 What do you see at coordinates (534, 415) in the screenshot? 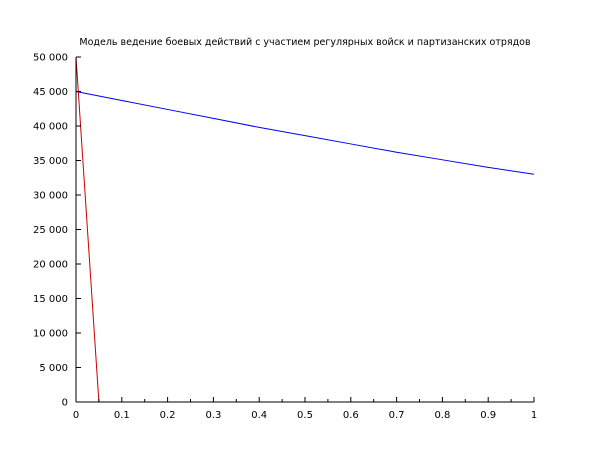
I see `x-tick-label: 1` at bounding box center [534, 415].